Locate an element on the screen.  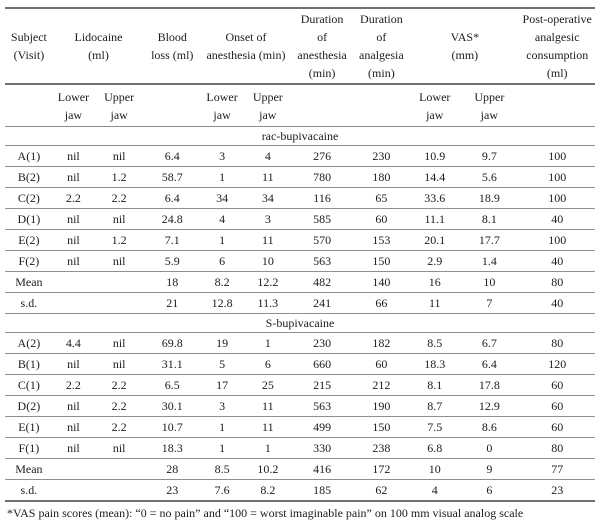
cell-vas-upper: 8.1 is located at coordinates (489, 219).